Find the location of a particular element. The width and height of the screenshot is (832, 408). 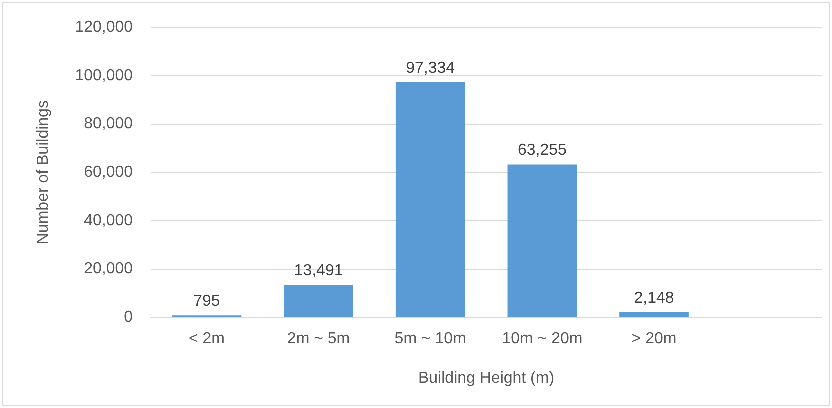

y-tick-label: 80,000 is located at coordinates (109, 124).